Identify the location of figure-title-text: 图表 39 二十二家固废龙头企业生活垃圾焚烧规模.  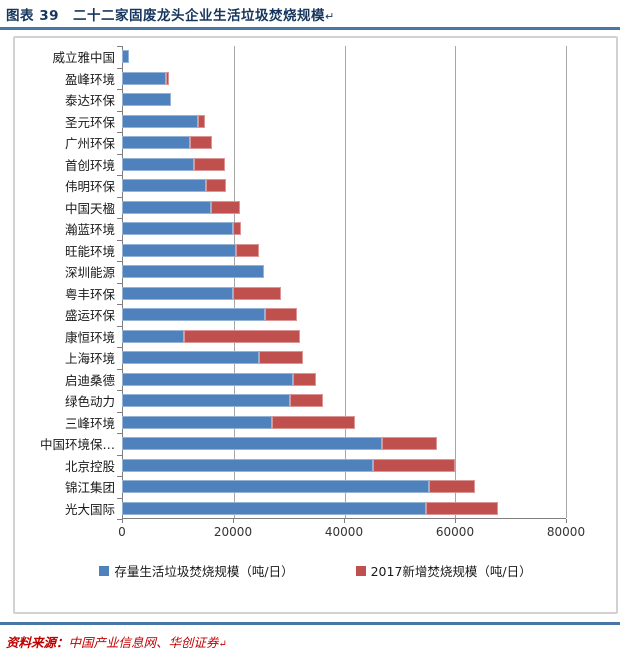
(165, 16).